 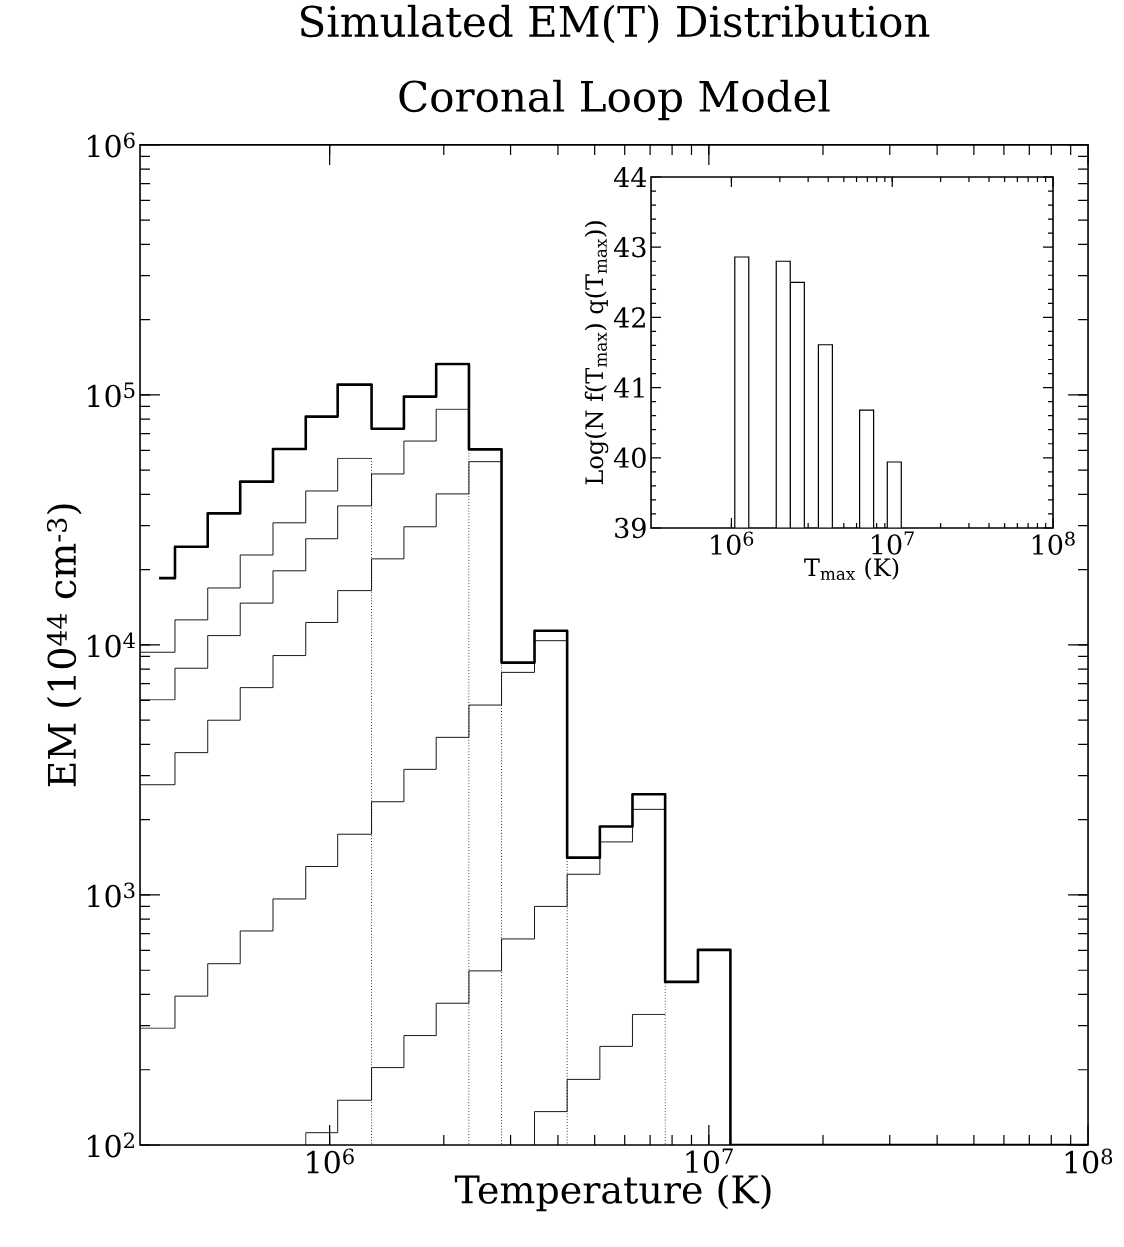 I want to click on y-tick-label: 10$^{2}$, so click(x=111, y=1145).